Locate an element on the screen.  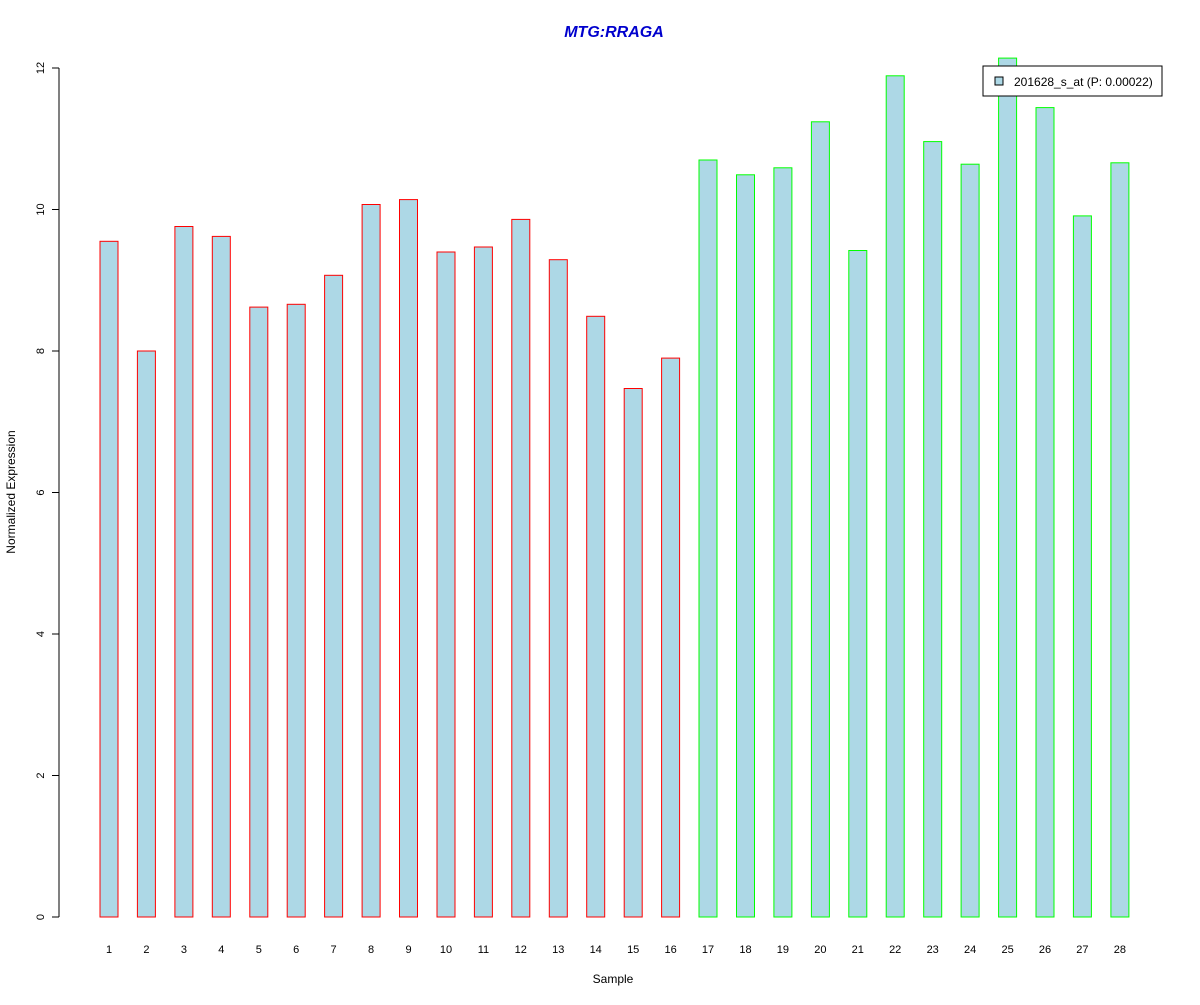
legend-label: 201628_s_at (P: 0.00022) is located at coordinates (1083, 82).